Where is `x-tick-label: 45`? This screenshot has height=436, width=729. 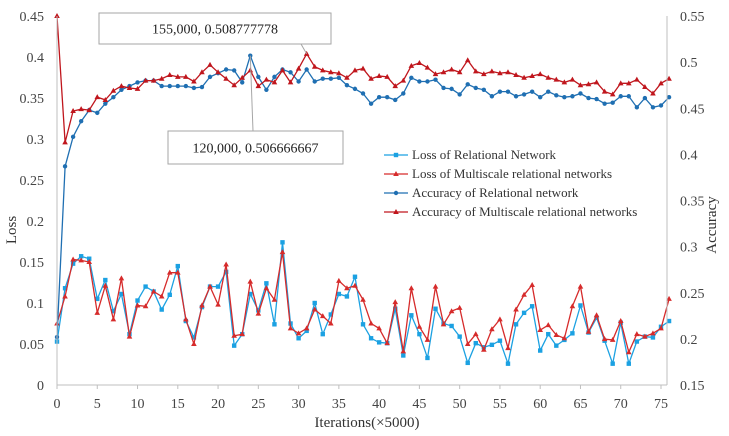 x-tick-label: 45 is located at coordinates (419, 404).